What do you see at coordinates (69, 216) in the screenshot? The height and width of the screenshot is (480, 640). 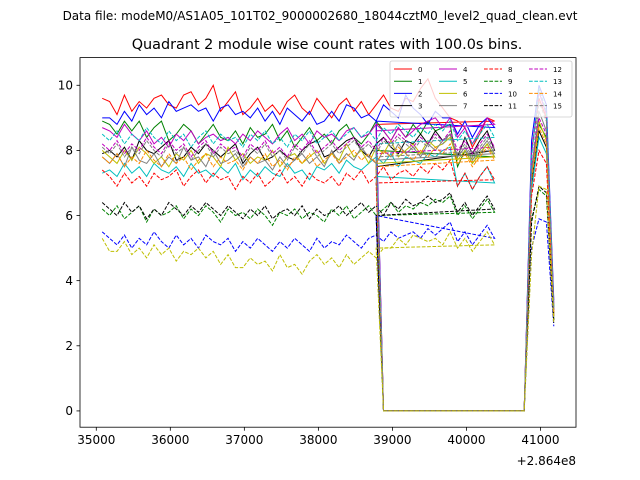 I see `y-tick-label: 6` at bounding box center [69, 216].